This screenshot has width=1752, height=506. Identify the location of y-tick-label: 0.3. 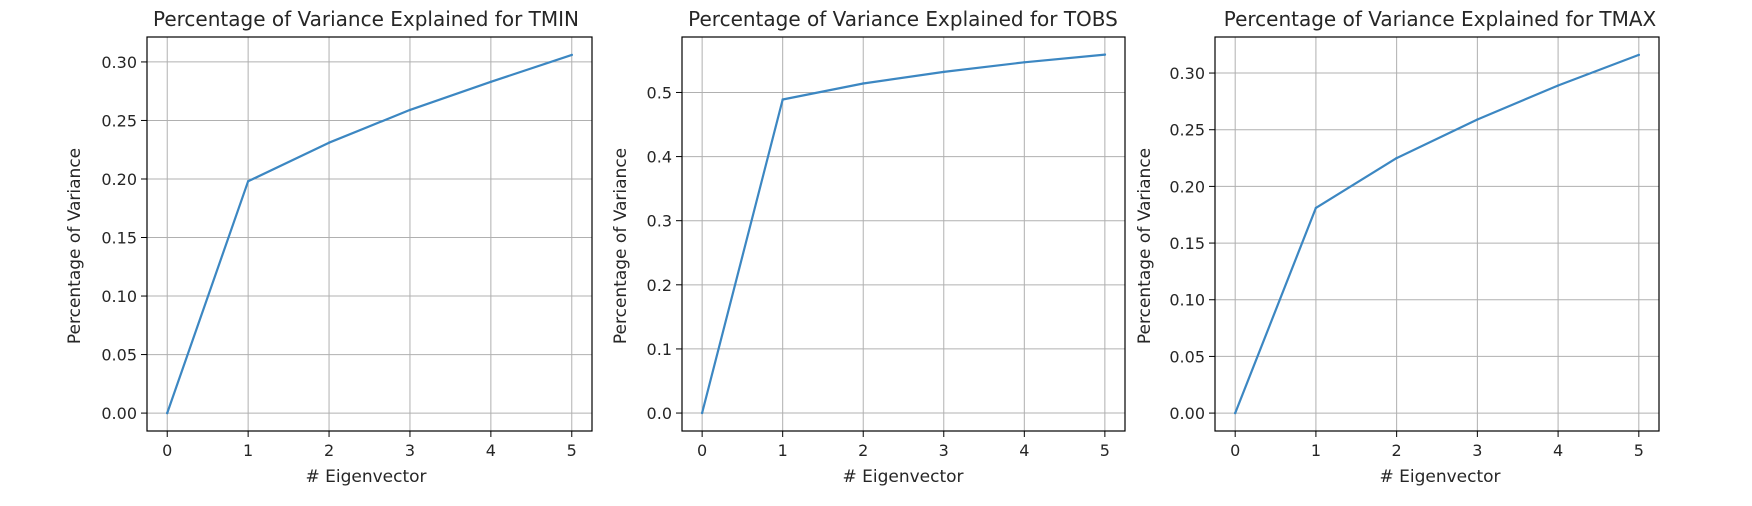
(659, 221).